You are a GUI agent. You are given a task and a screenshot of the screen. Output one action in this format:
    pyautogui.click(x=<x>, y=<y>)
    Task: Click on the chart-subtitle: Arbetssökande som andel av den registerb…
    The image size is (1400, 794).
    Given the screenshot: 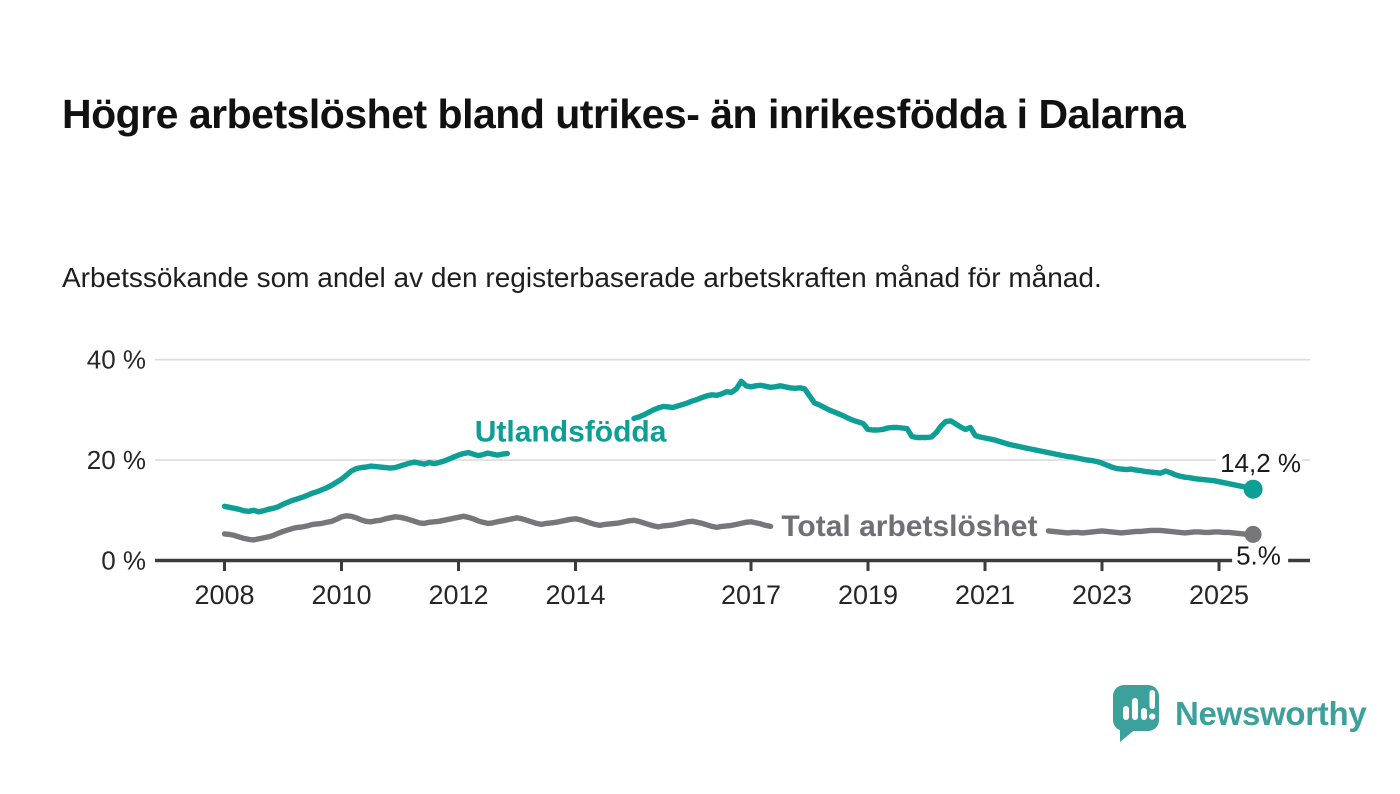 What is the action you would take?
    pyautogui.click(x=582, y=277)
    